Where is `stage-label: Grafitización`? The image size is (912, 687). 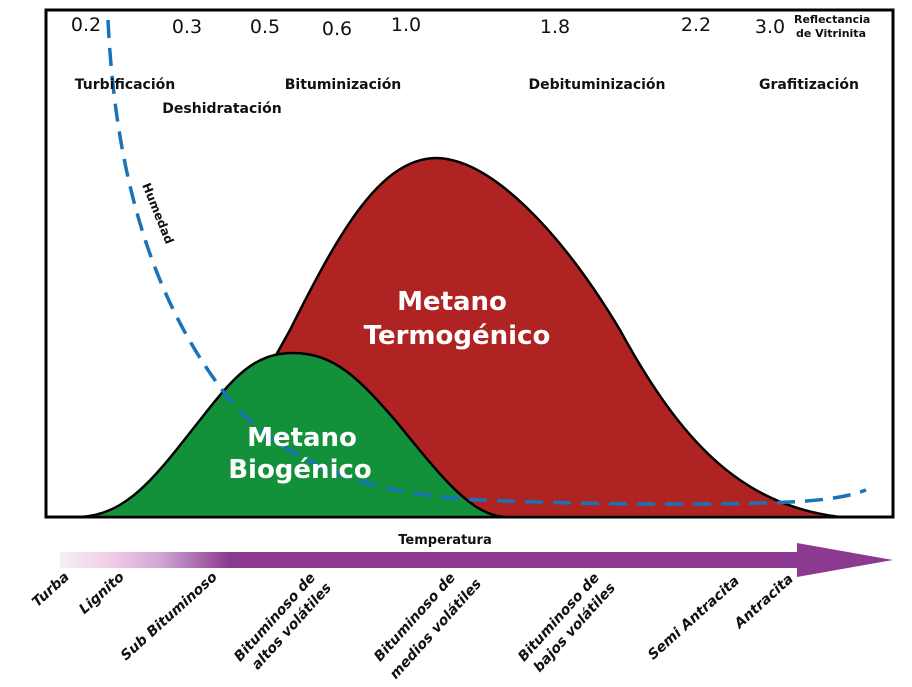 stage-label: Grafitización is located at coordinates (809, 85).